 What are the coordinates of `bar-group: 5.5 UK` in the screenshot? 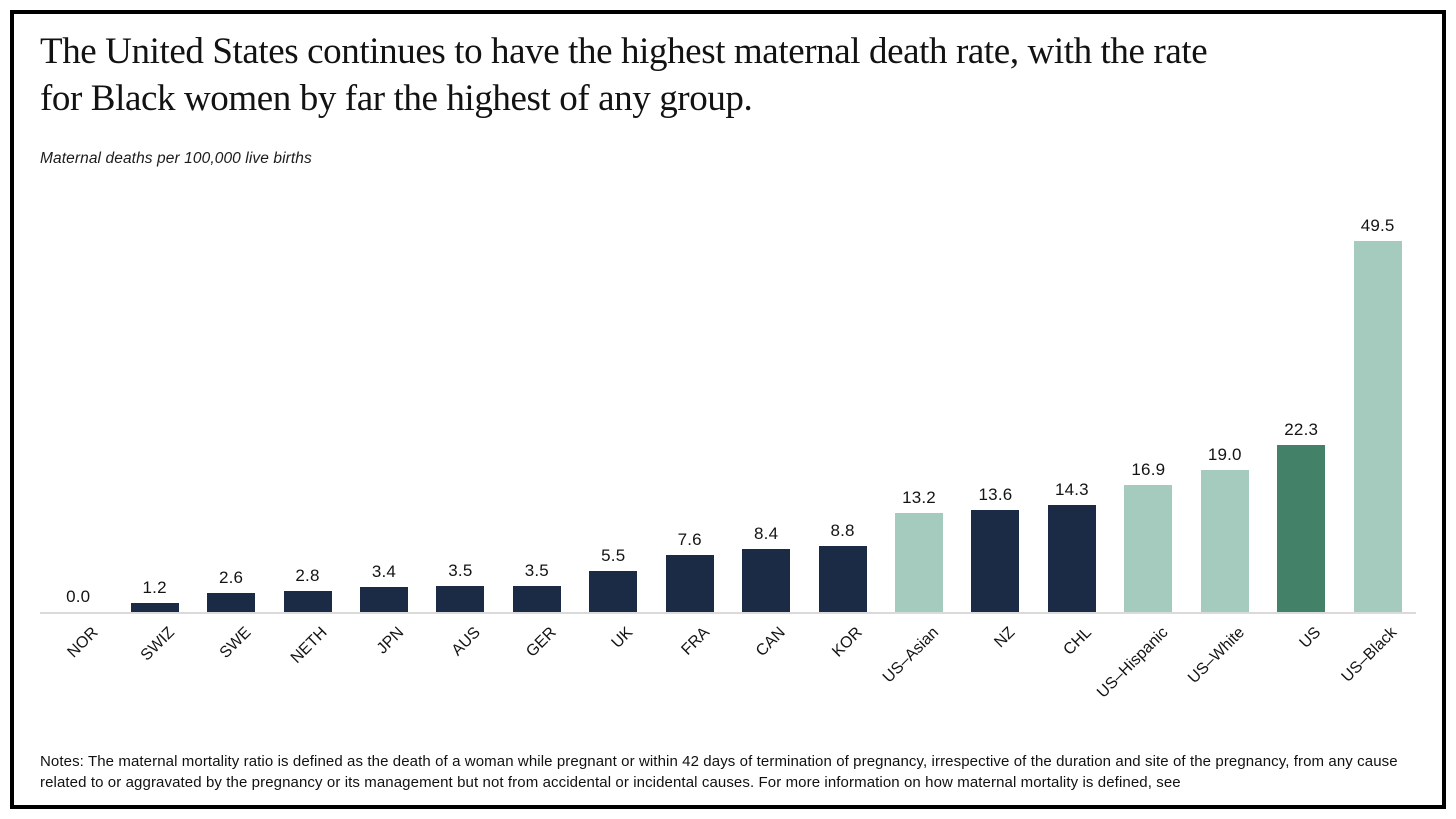 It's located at (613, 432).